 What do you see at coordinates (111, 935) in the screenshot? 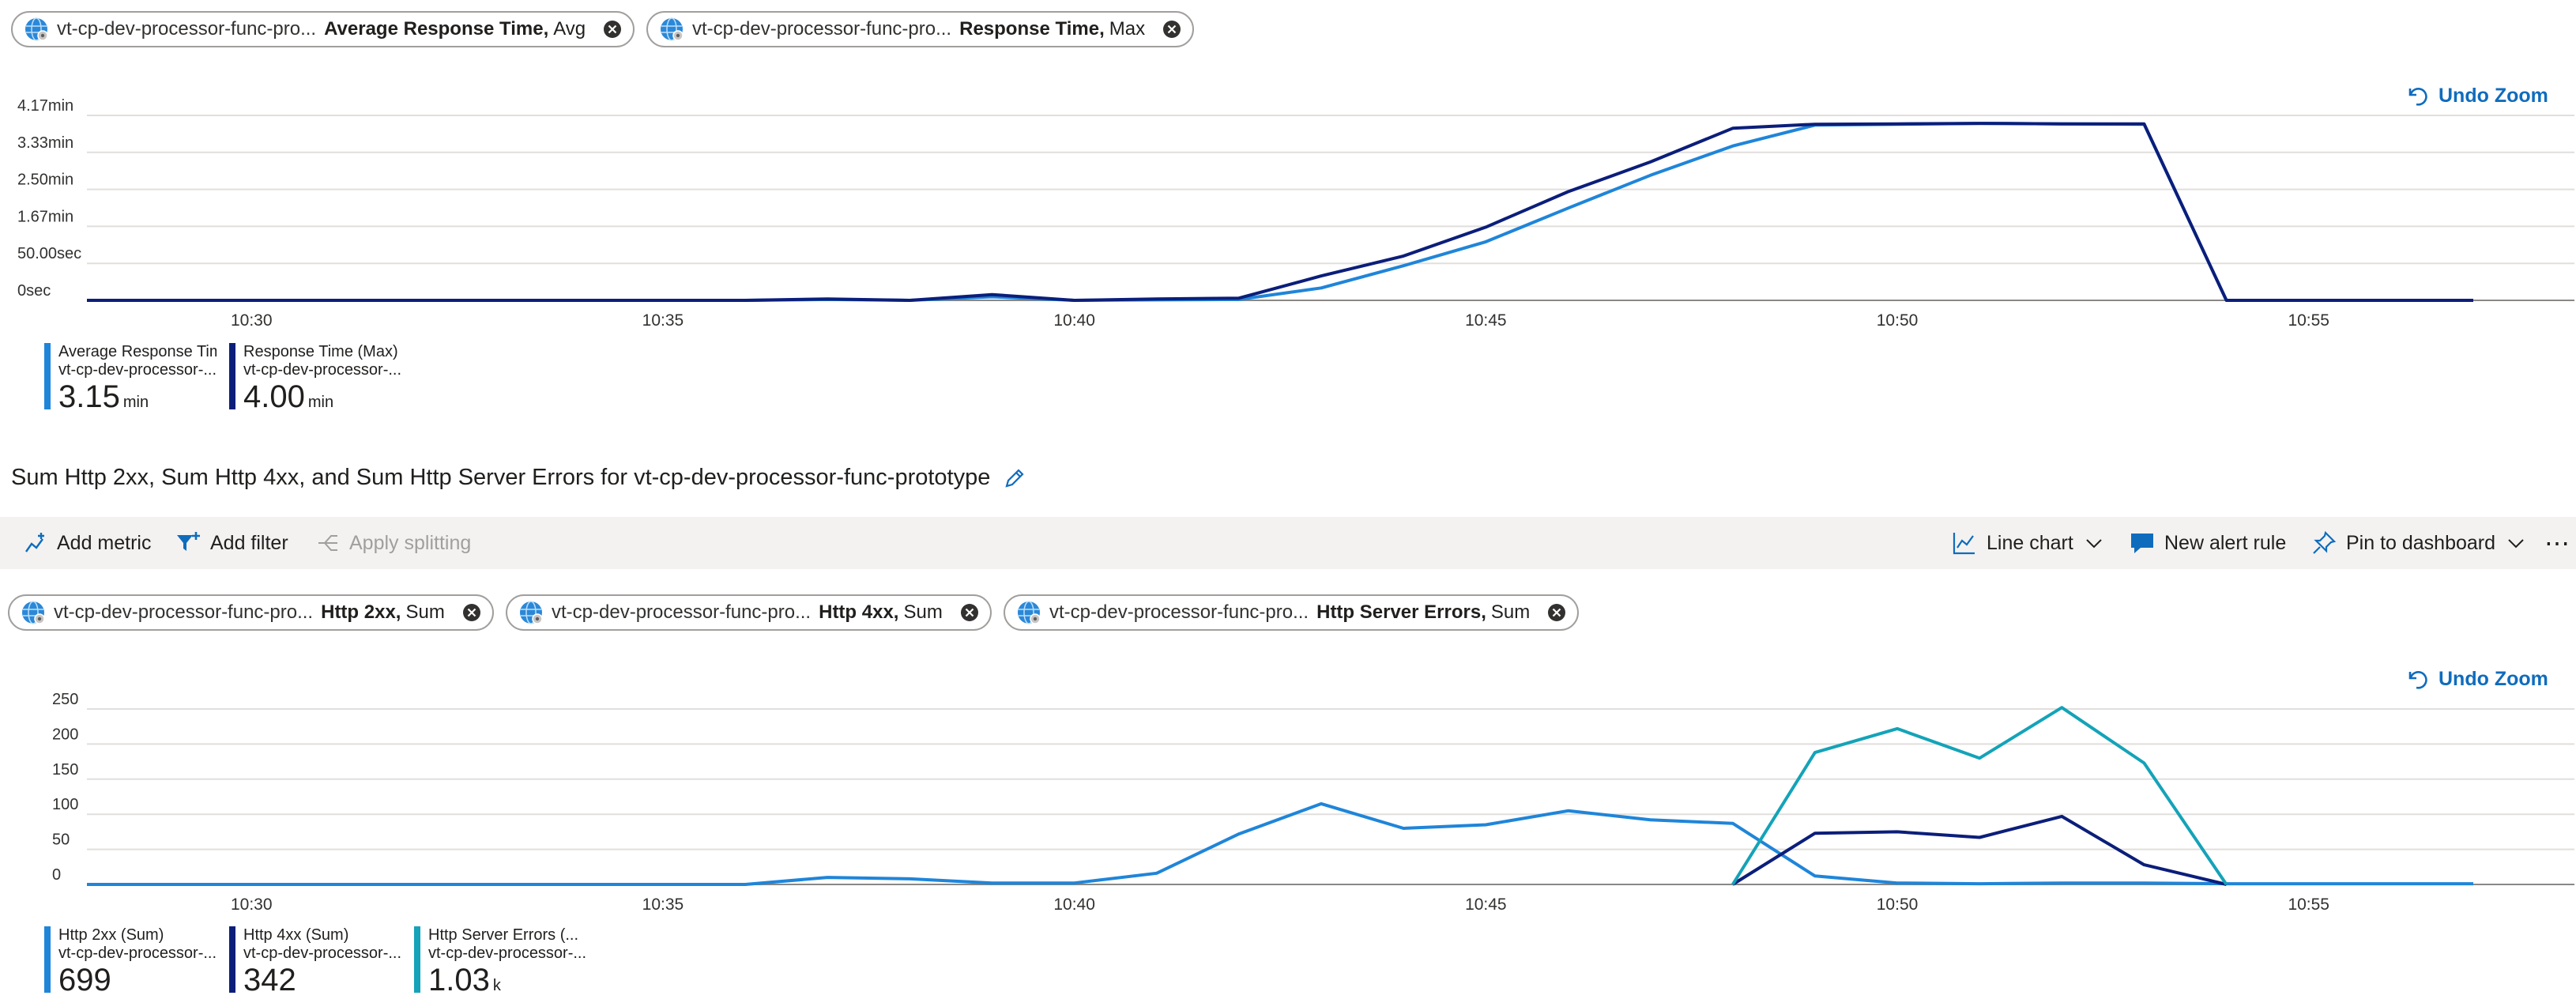
I see `legend-metric-name: Http 2xx (Sum)` at bounding box center [111, 935].